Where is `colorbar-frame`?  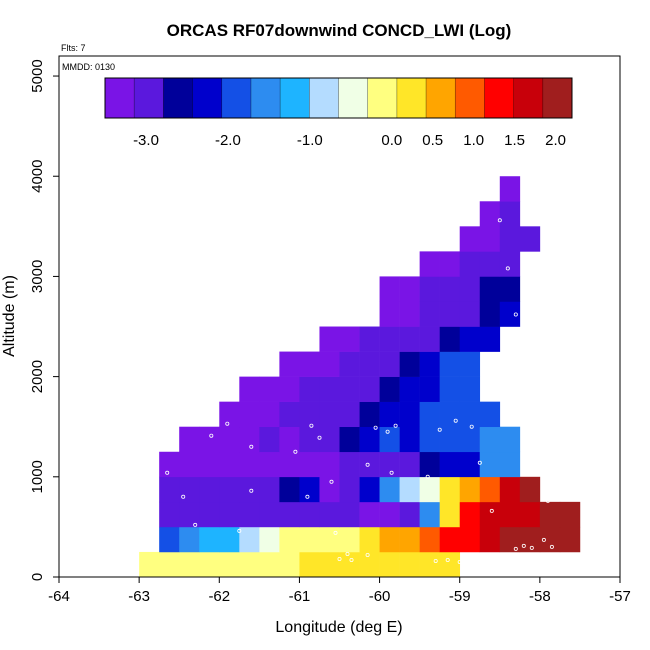 colorbar-frame is located at coordinates (338, 98).